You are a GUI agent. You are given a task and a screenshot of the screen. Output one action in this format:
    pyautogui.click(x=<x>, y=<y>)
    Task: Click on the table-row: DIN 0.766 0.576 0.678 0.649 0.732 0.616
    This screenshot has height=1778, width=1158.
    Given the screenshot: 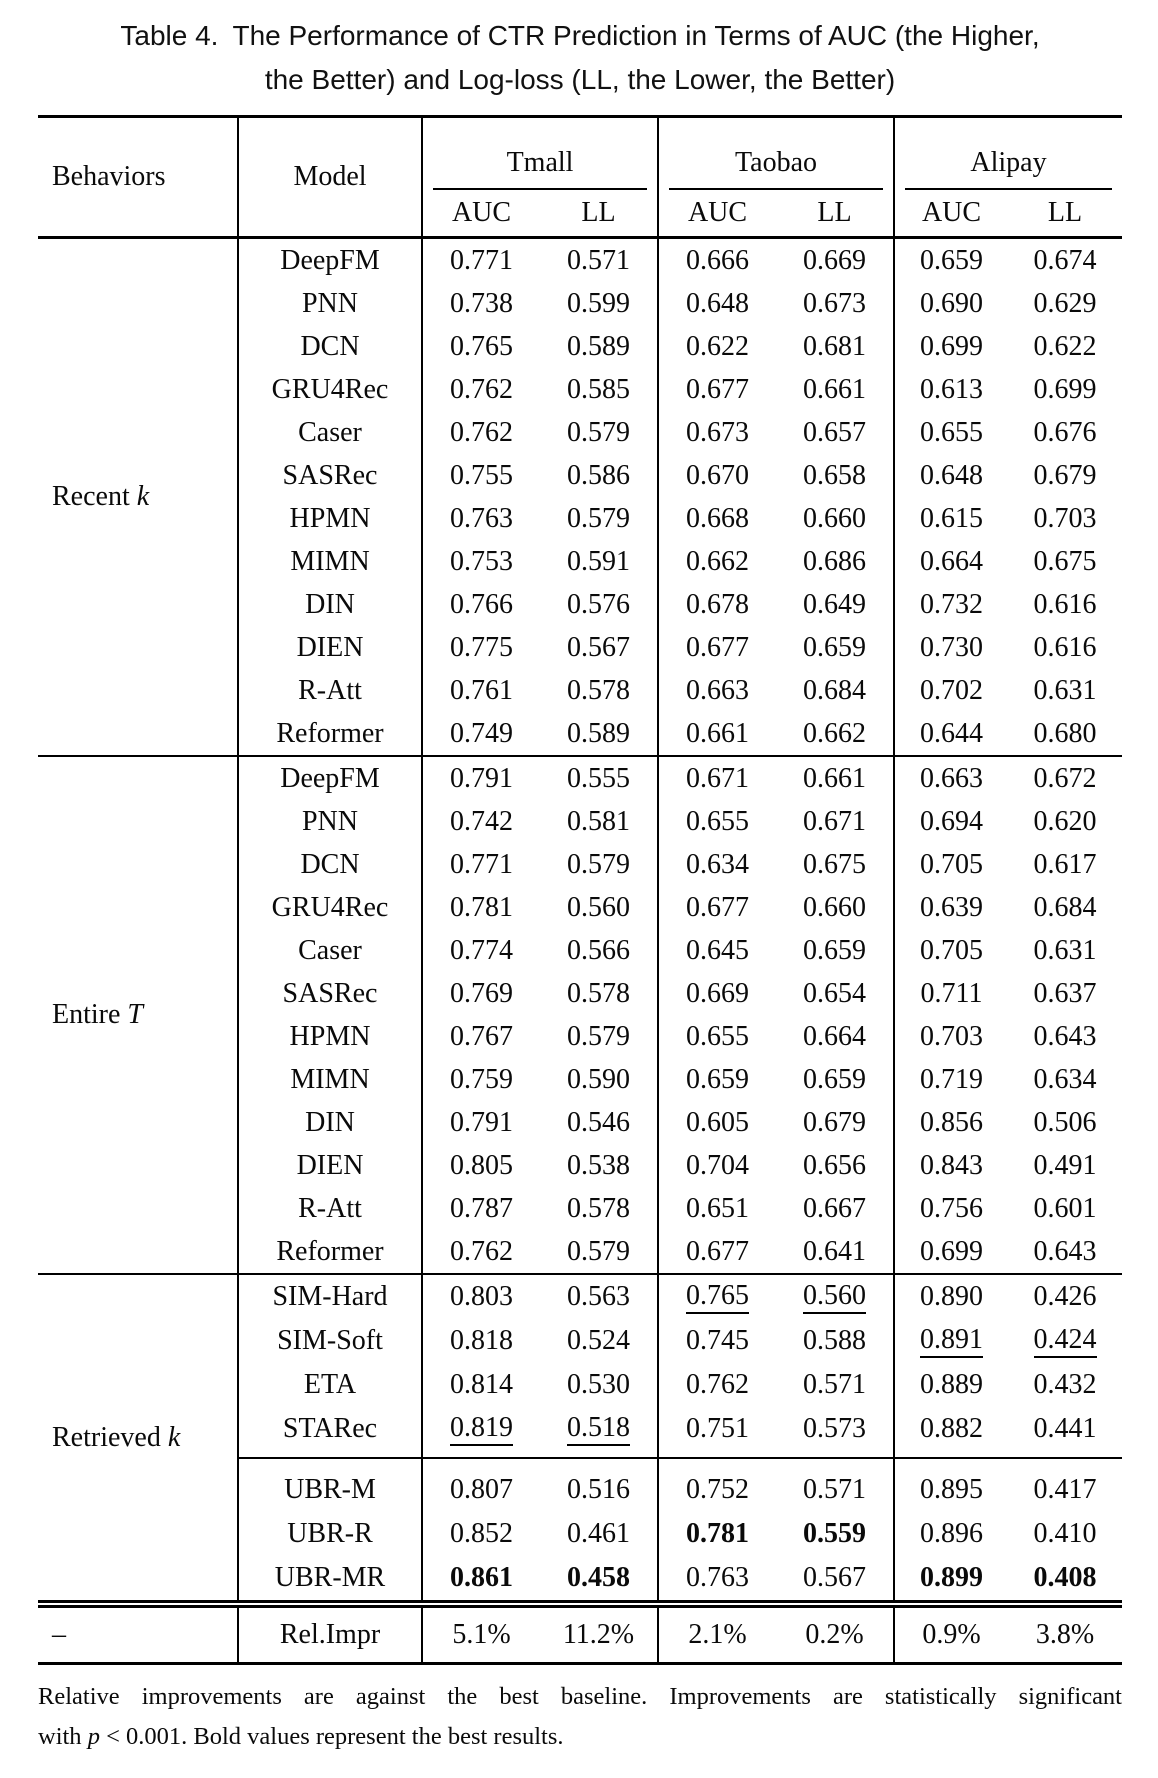 What is the action you would take?
    pyautogui.click(x=580, y=604)
    